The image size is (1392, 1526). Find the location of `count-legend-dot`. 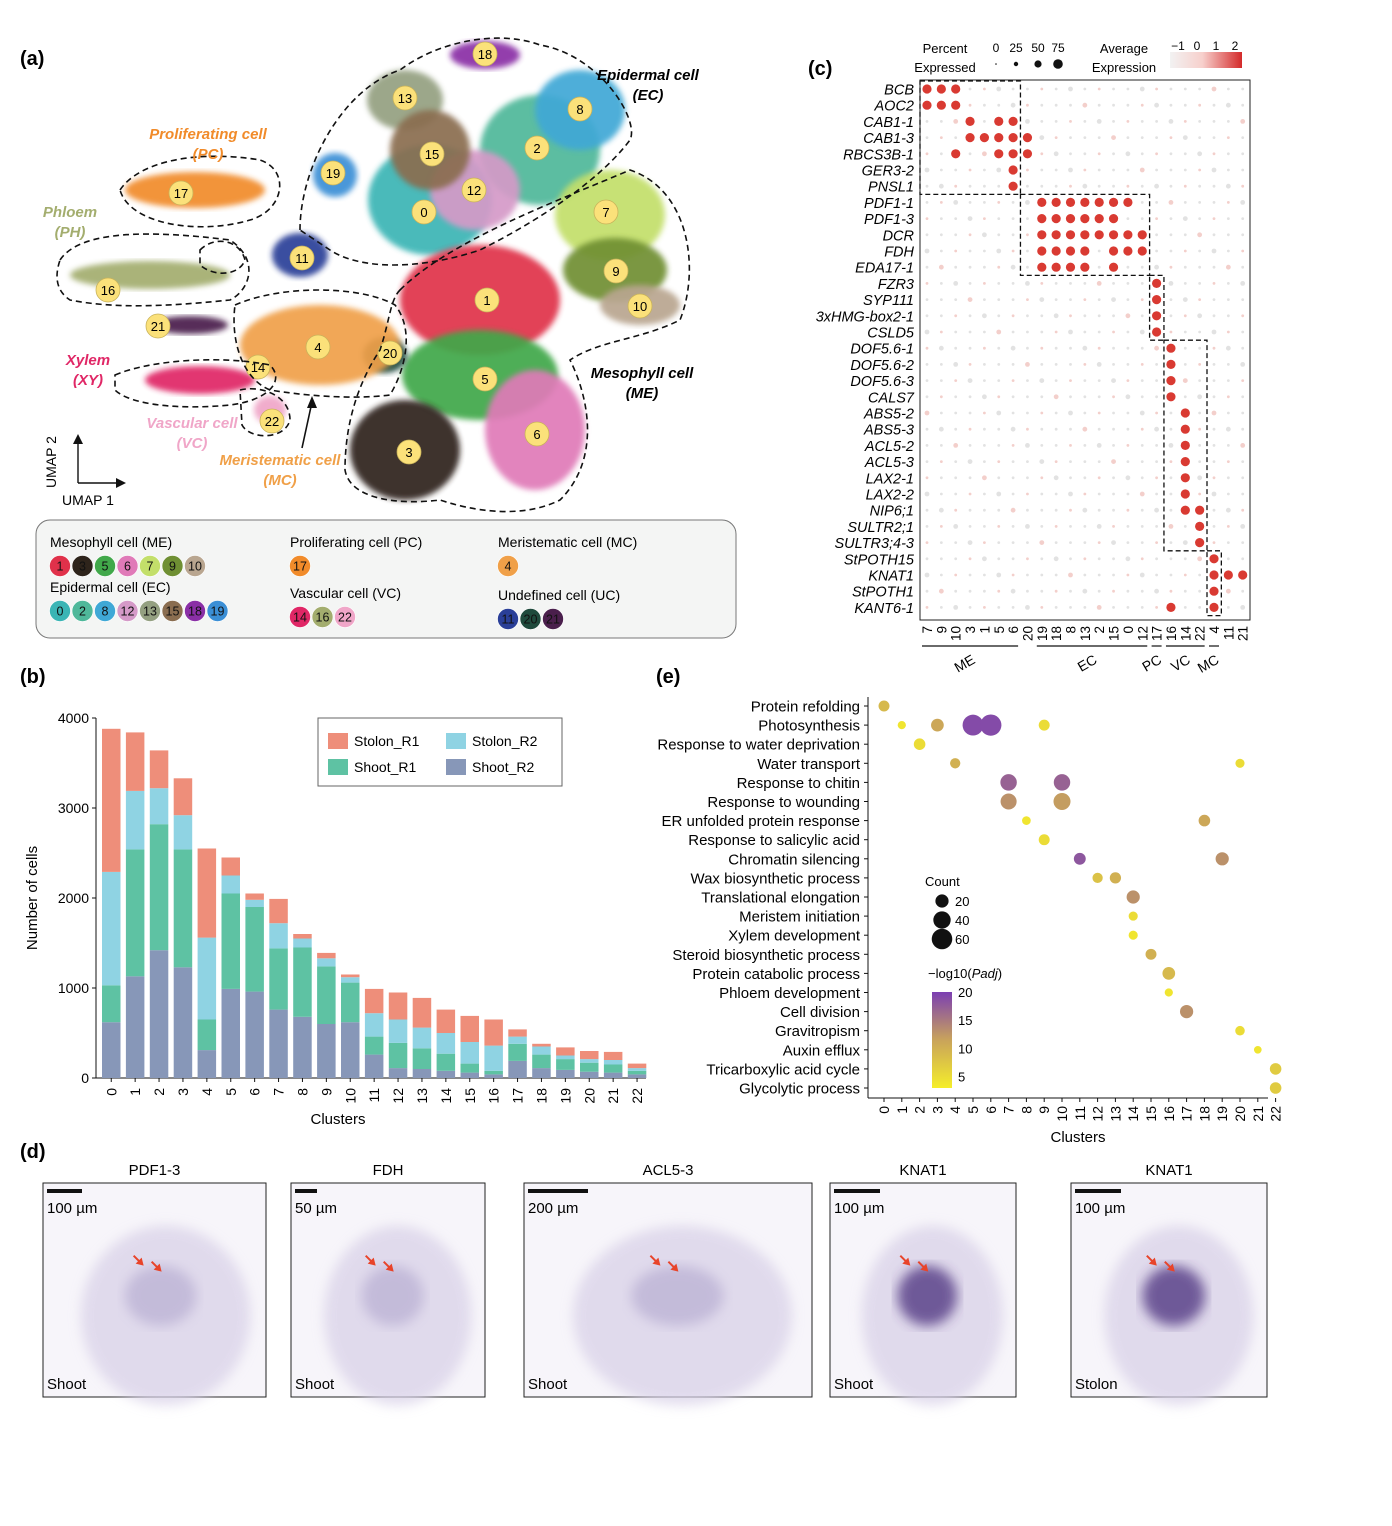

count-legend-dot is located at coordinates (942, 939).